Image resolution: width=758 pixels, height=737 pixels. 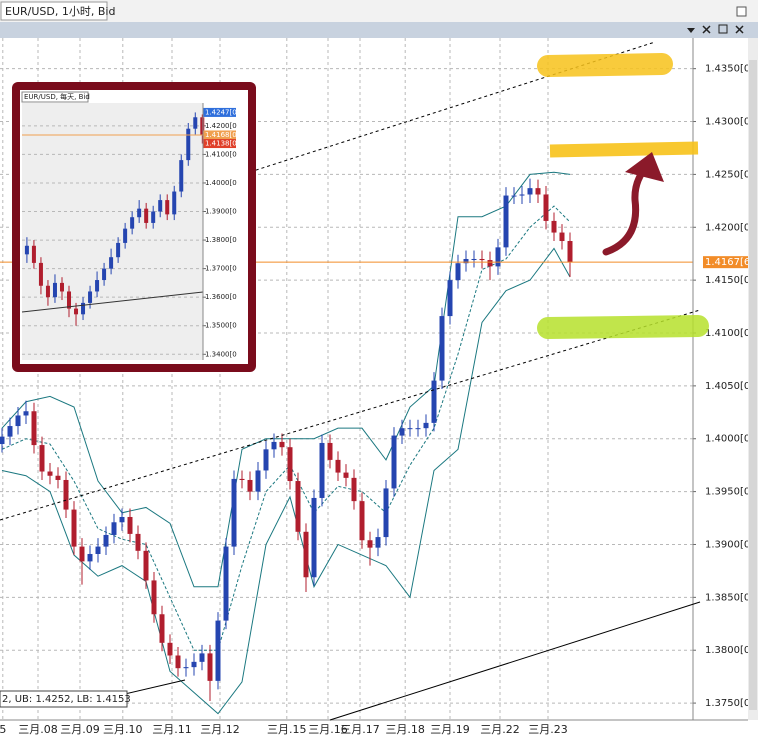 What do you see at coordinates (739, 29) in the screenshot?
I see `close-button` at bounding box center [739, 29].